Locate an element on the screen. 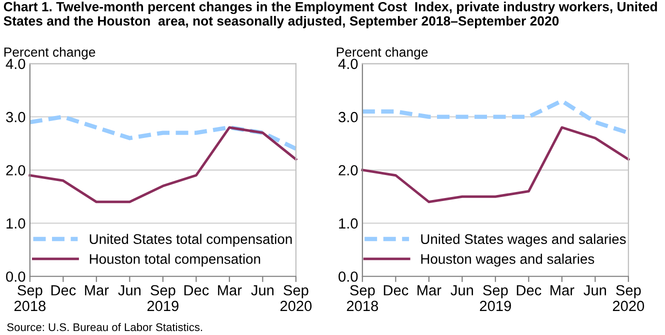 The height and width of the screenshot is (335, 665). legend-label: Houston wages and salaries is located at coordinates (507, 260).